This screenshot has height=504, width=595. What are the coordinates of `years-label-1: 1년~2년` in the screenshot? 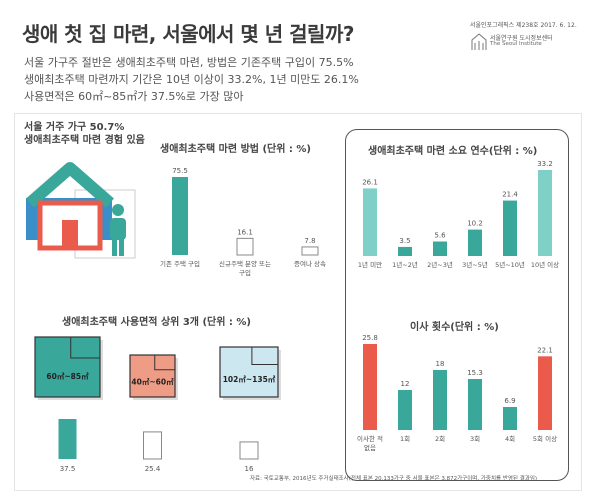 It's located at (405, 264).